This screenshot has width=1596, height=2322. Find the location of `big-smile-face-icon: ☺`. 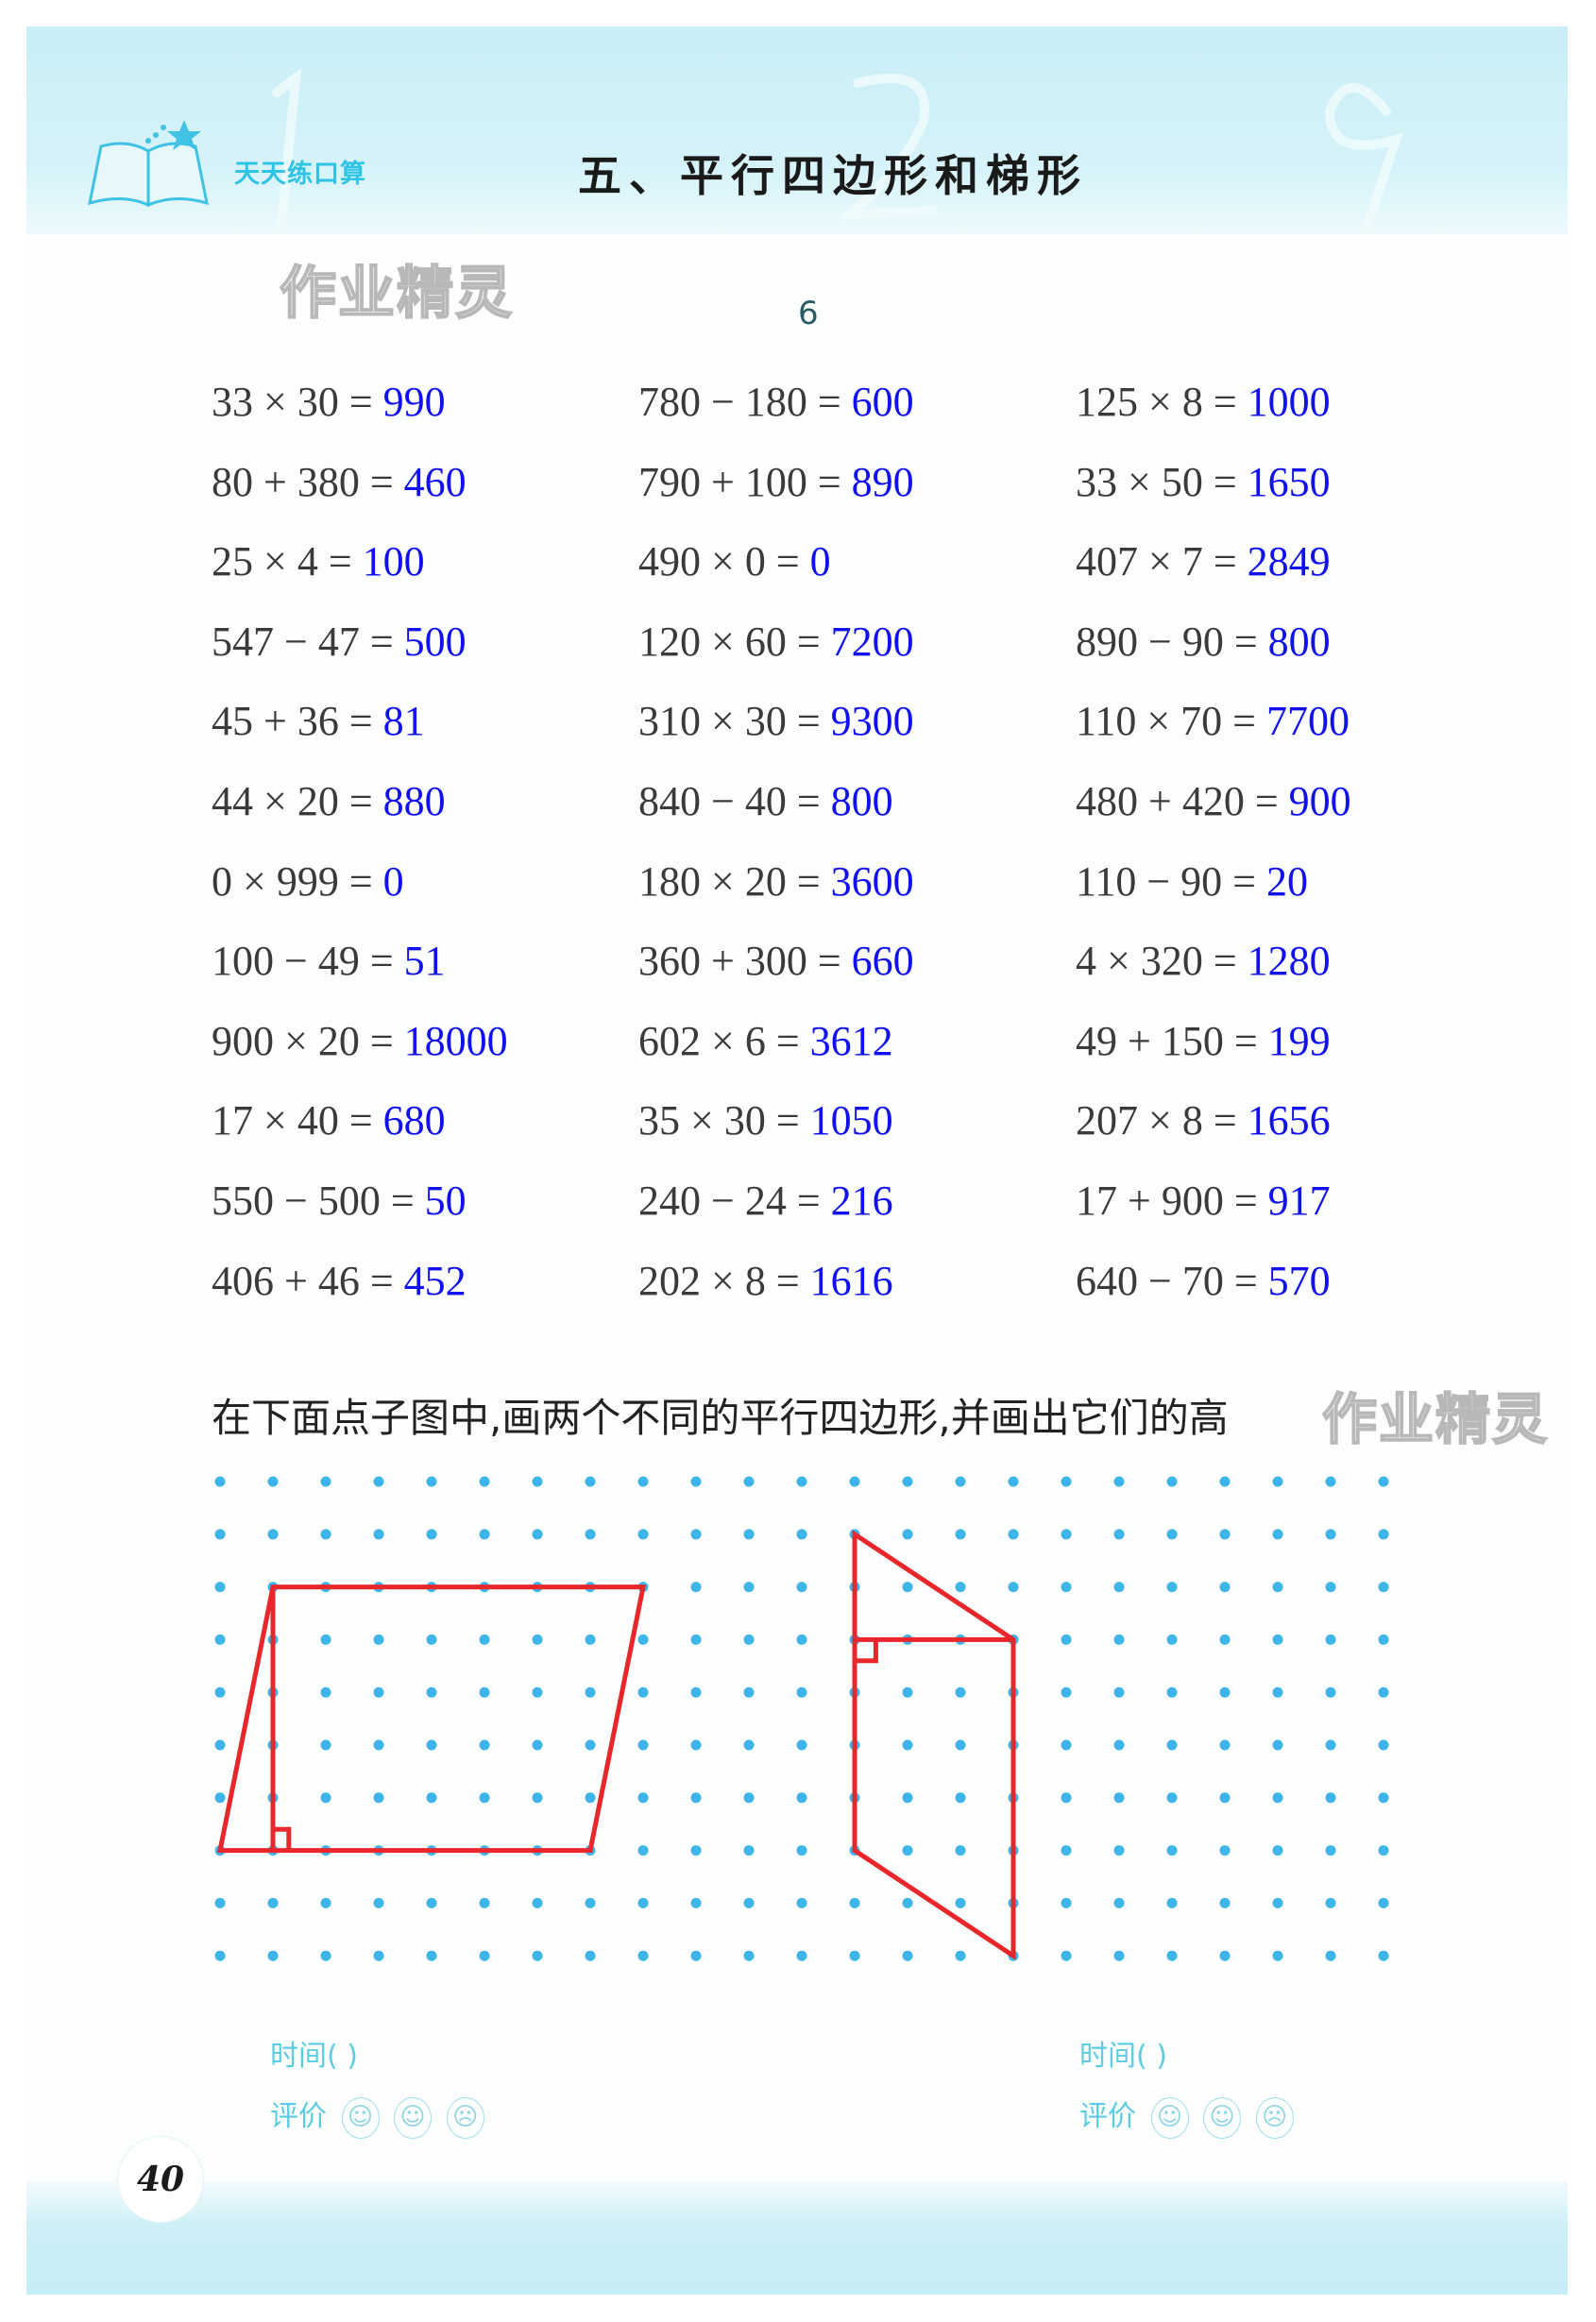

big-smile-face-icon: ☺ is located at coordinates (1169, 2117).